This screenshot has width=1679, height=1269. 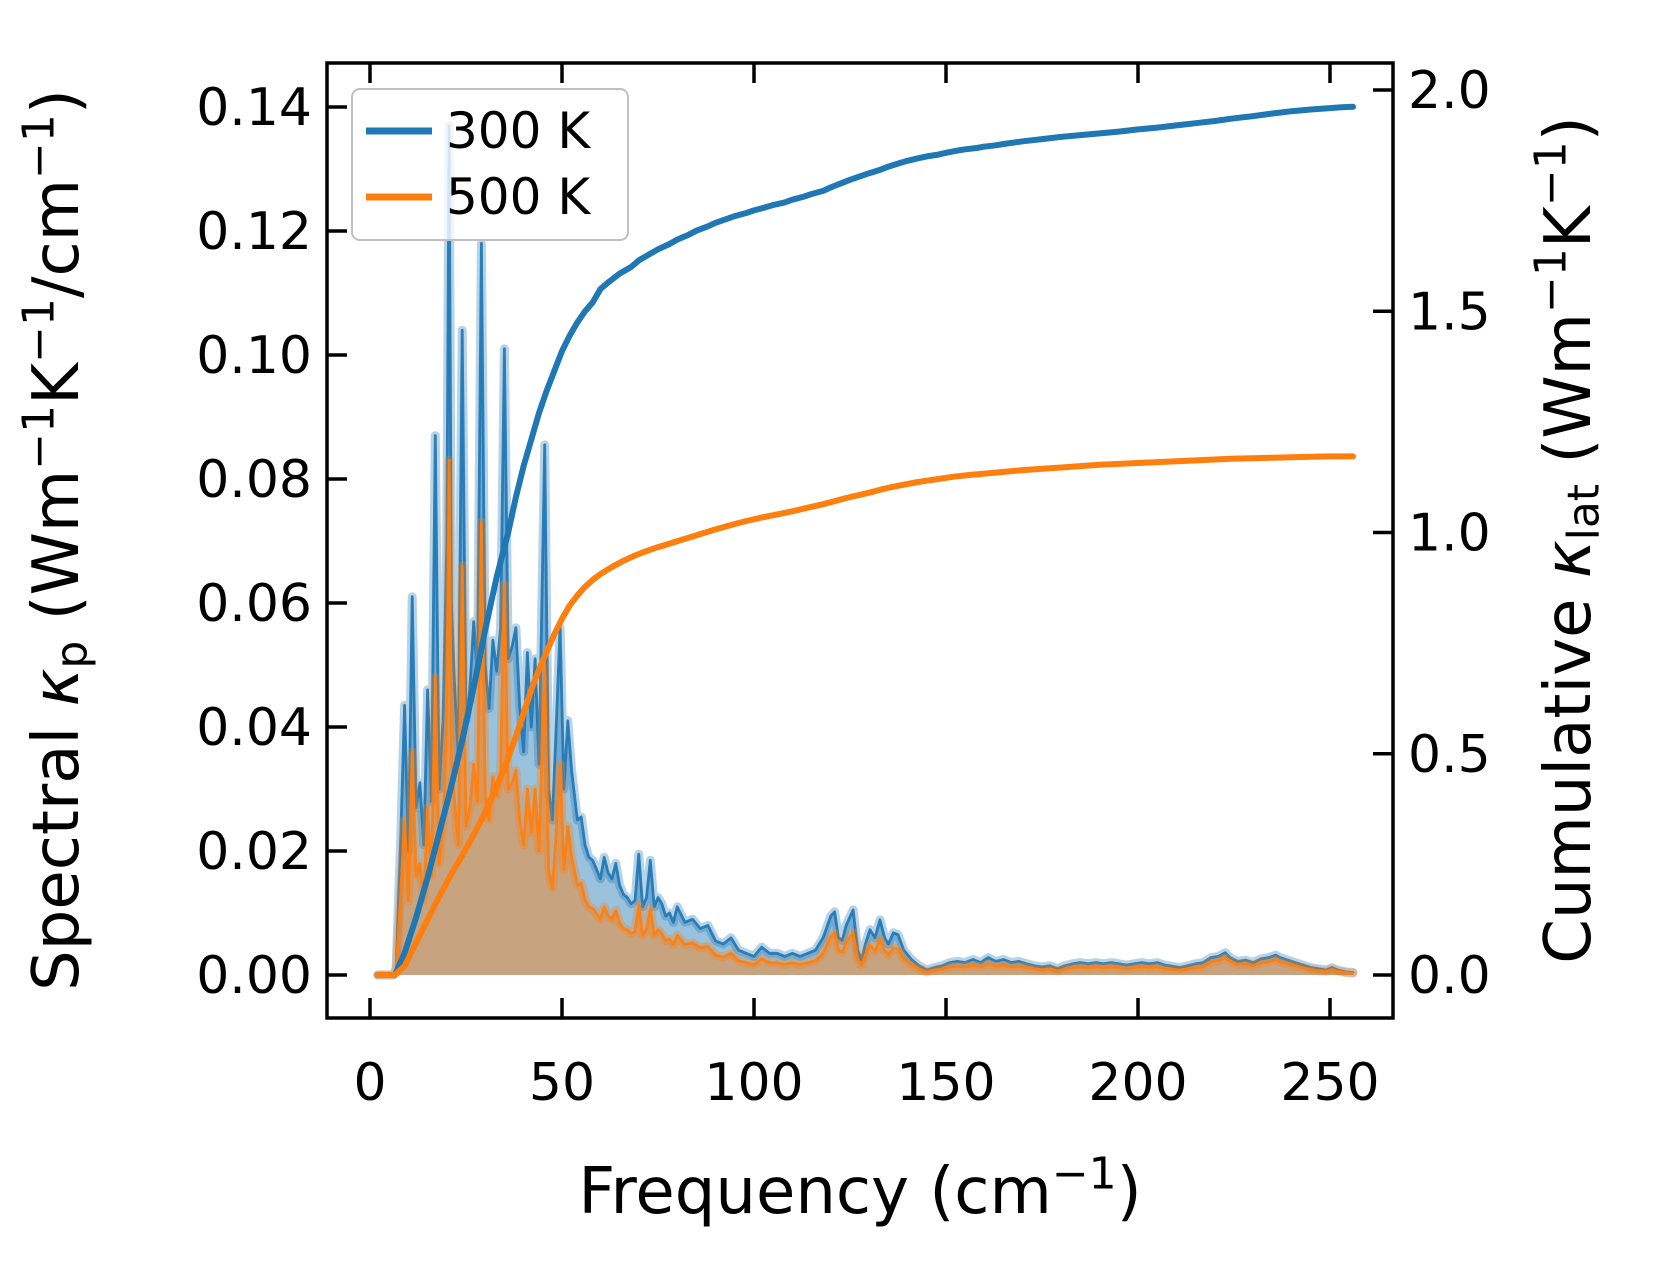 I want to click on y-tick-label-left: 0.14, so click(x=254, y=108).